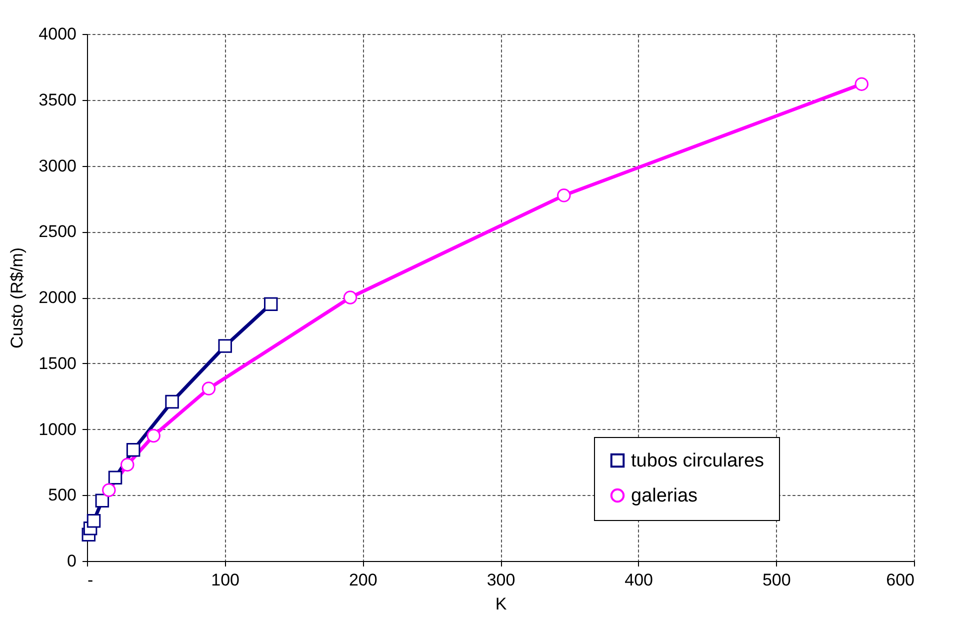  Describe the element at coordinates (62, 495) in the screenshot. I see `y-tick-label: 500` at that location.